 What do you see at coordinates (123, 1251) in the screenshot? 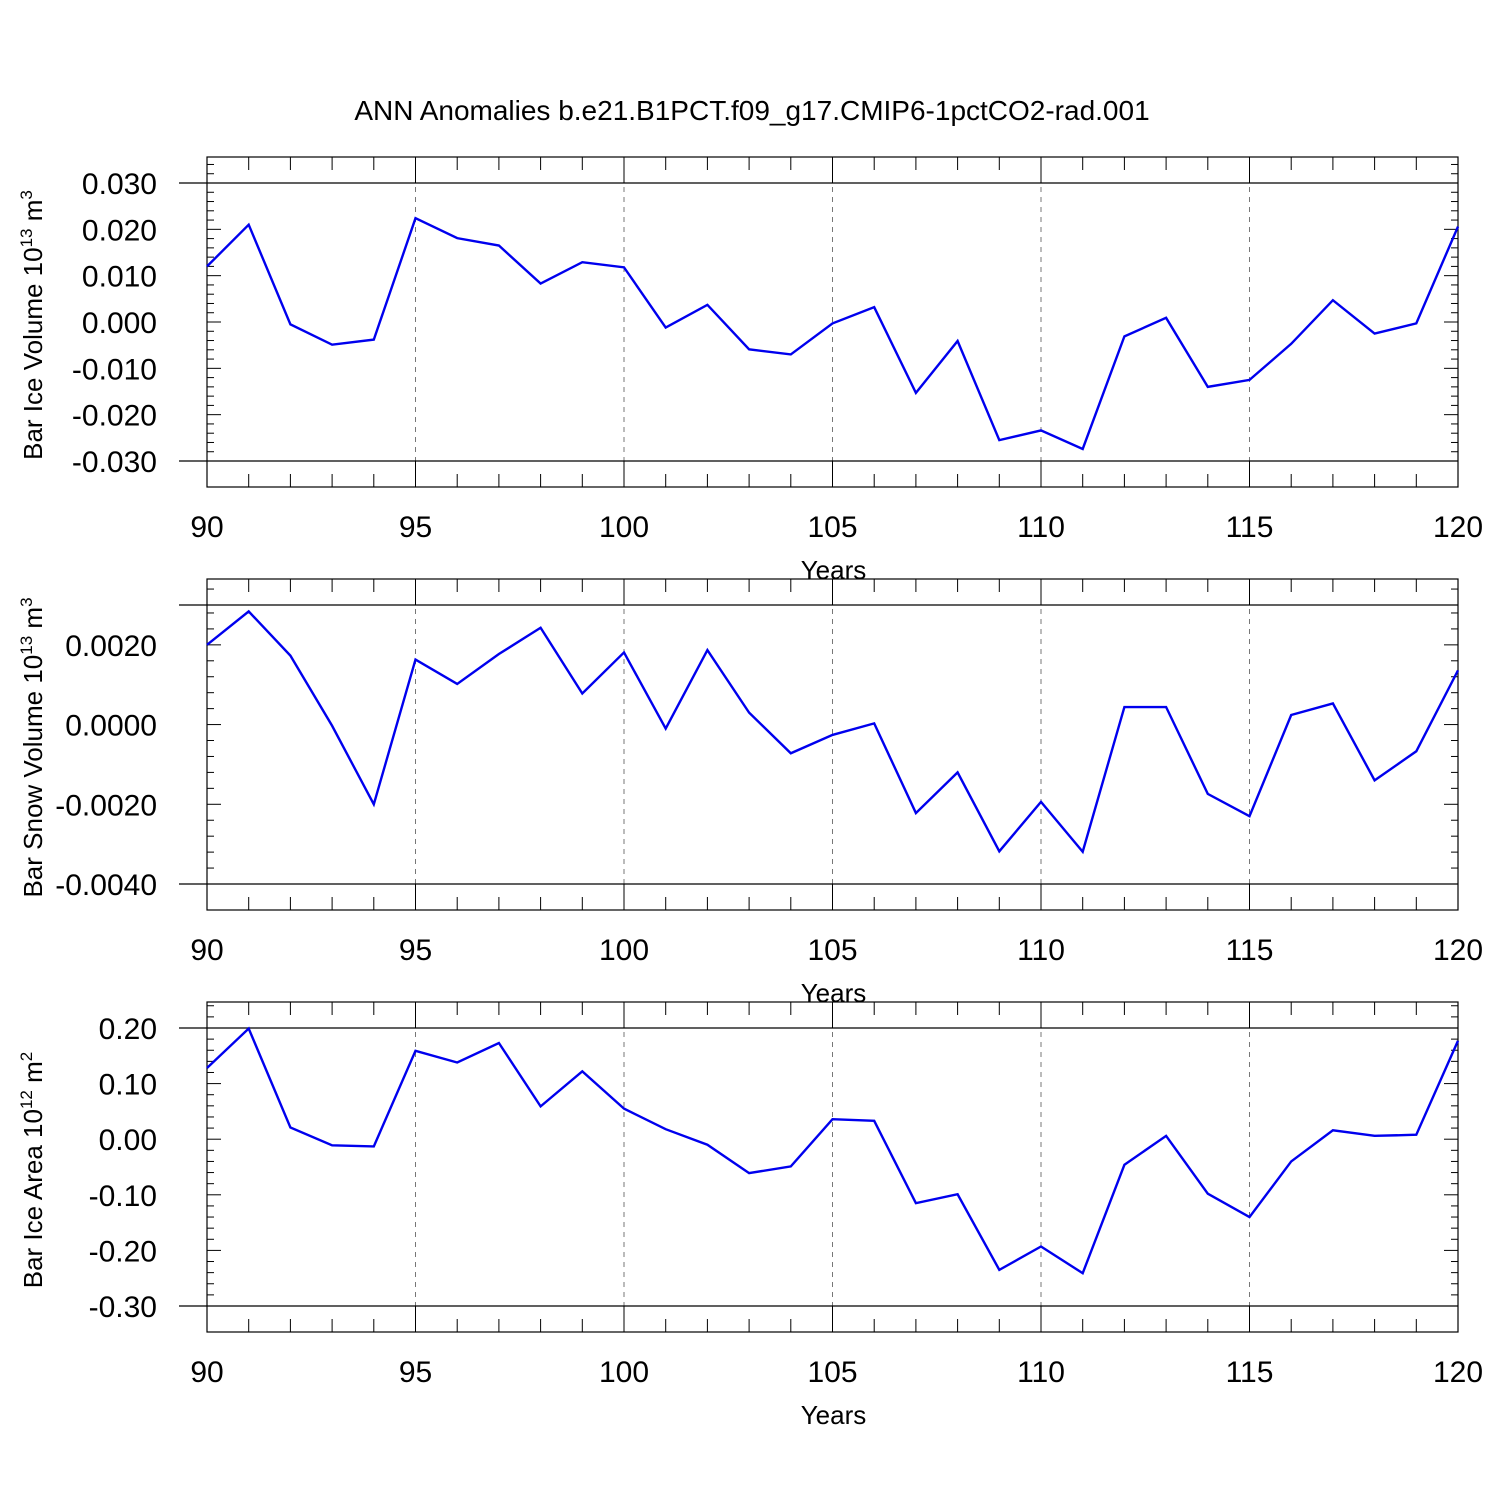
I see `y-tick-label: -0.20` at bounding box center [123, 1251].